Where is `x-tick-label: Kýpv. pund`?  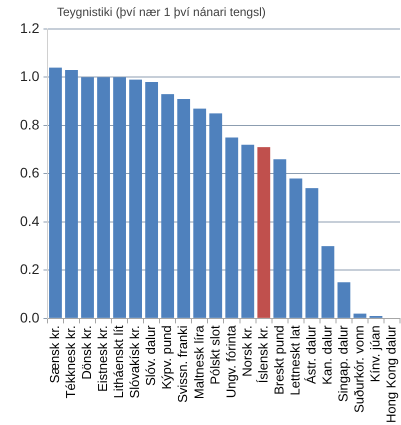 x-tick-label: Kýpv. pund is located at coordinates (166, 357).